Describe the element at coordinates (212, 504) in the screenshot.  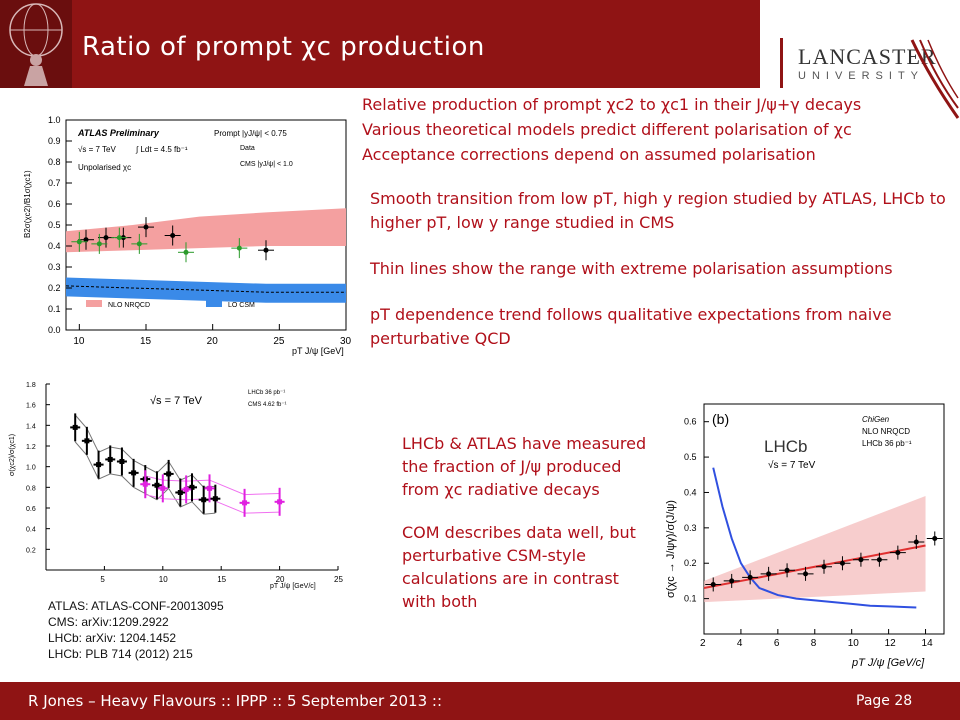
I see `cms-lower-line` at that location.